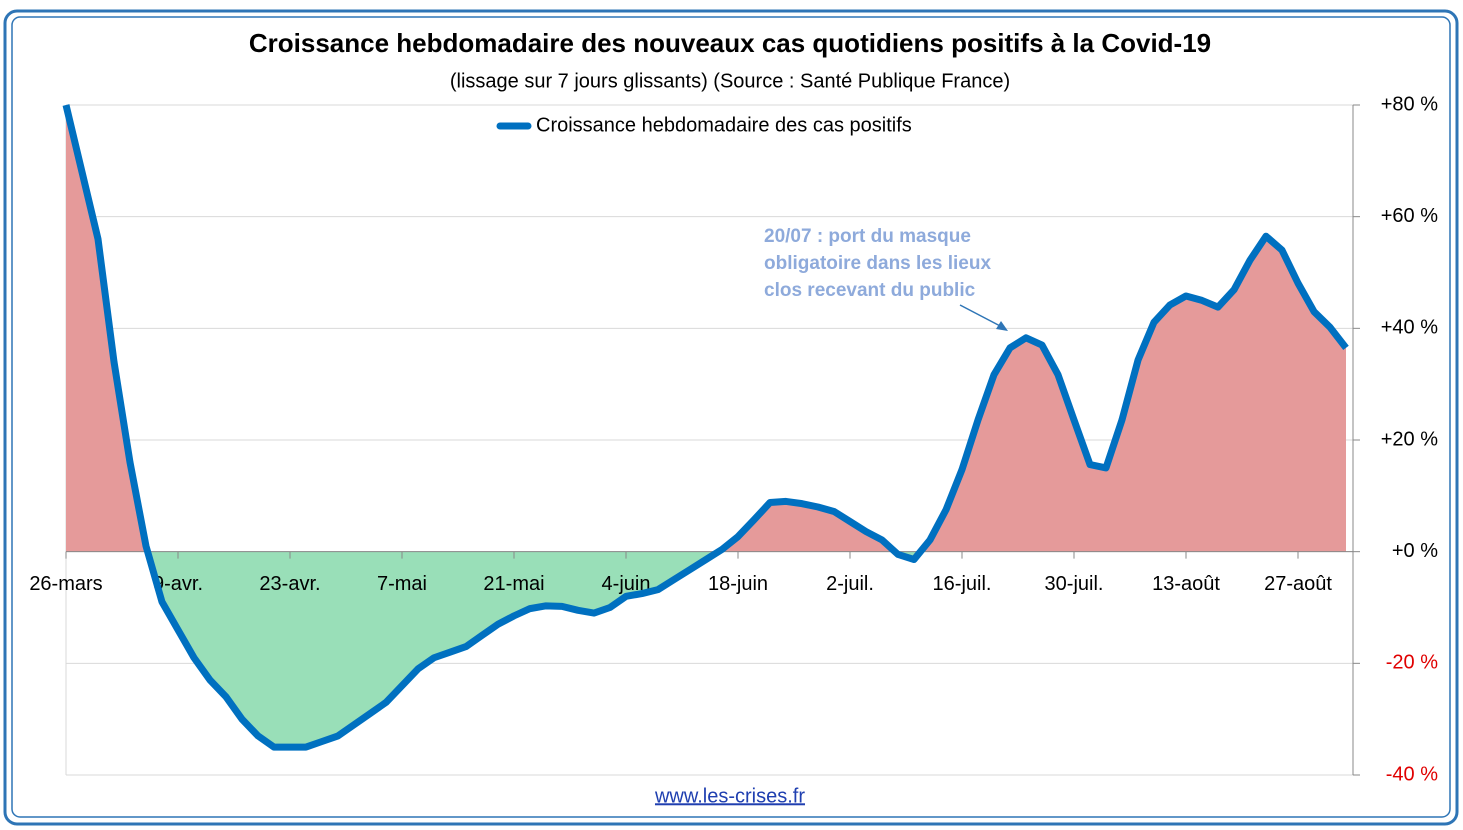 This screenshot has width=1463, height=830. What do you see at coordinates (1186, 584) in the screenshot?
I see `x-tick-label: 13-août` at bounding box center [1186, 584].